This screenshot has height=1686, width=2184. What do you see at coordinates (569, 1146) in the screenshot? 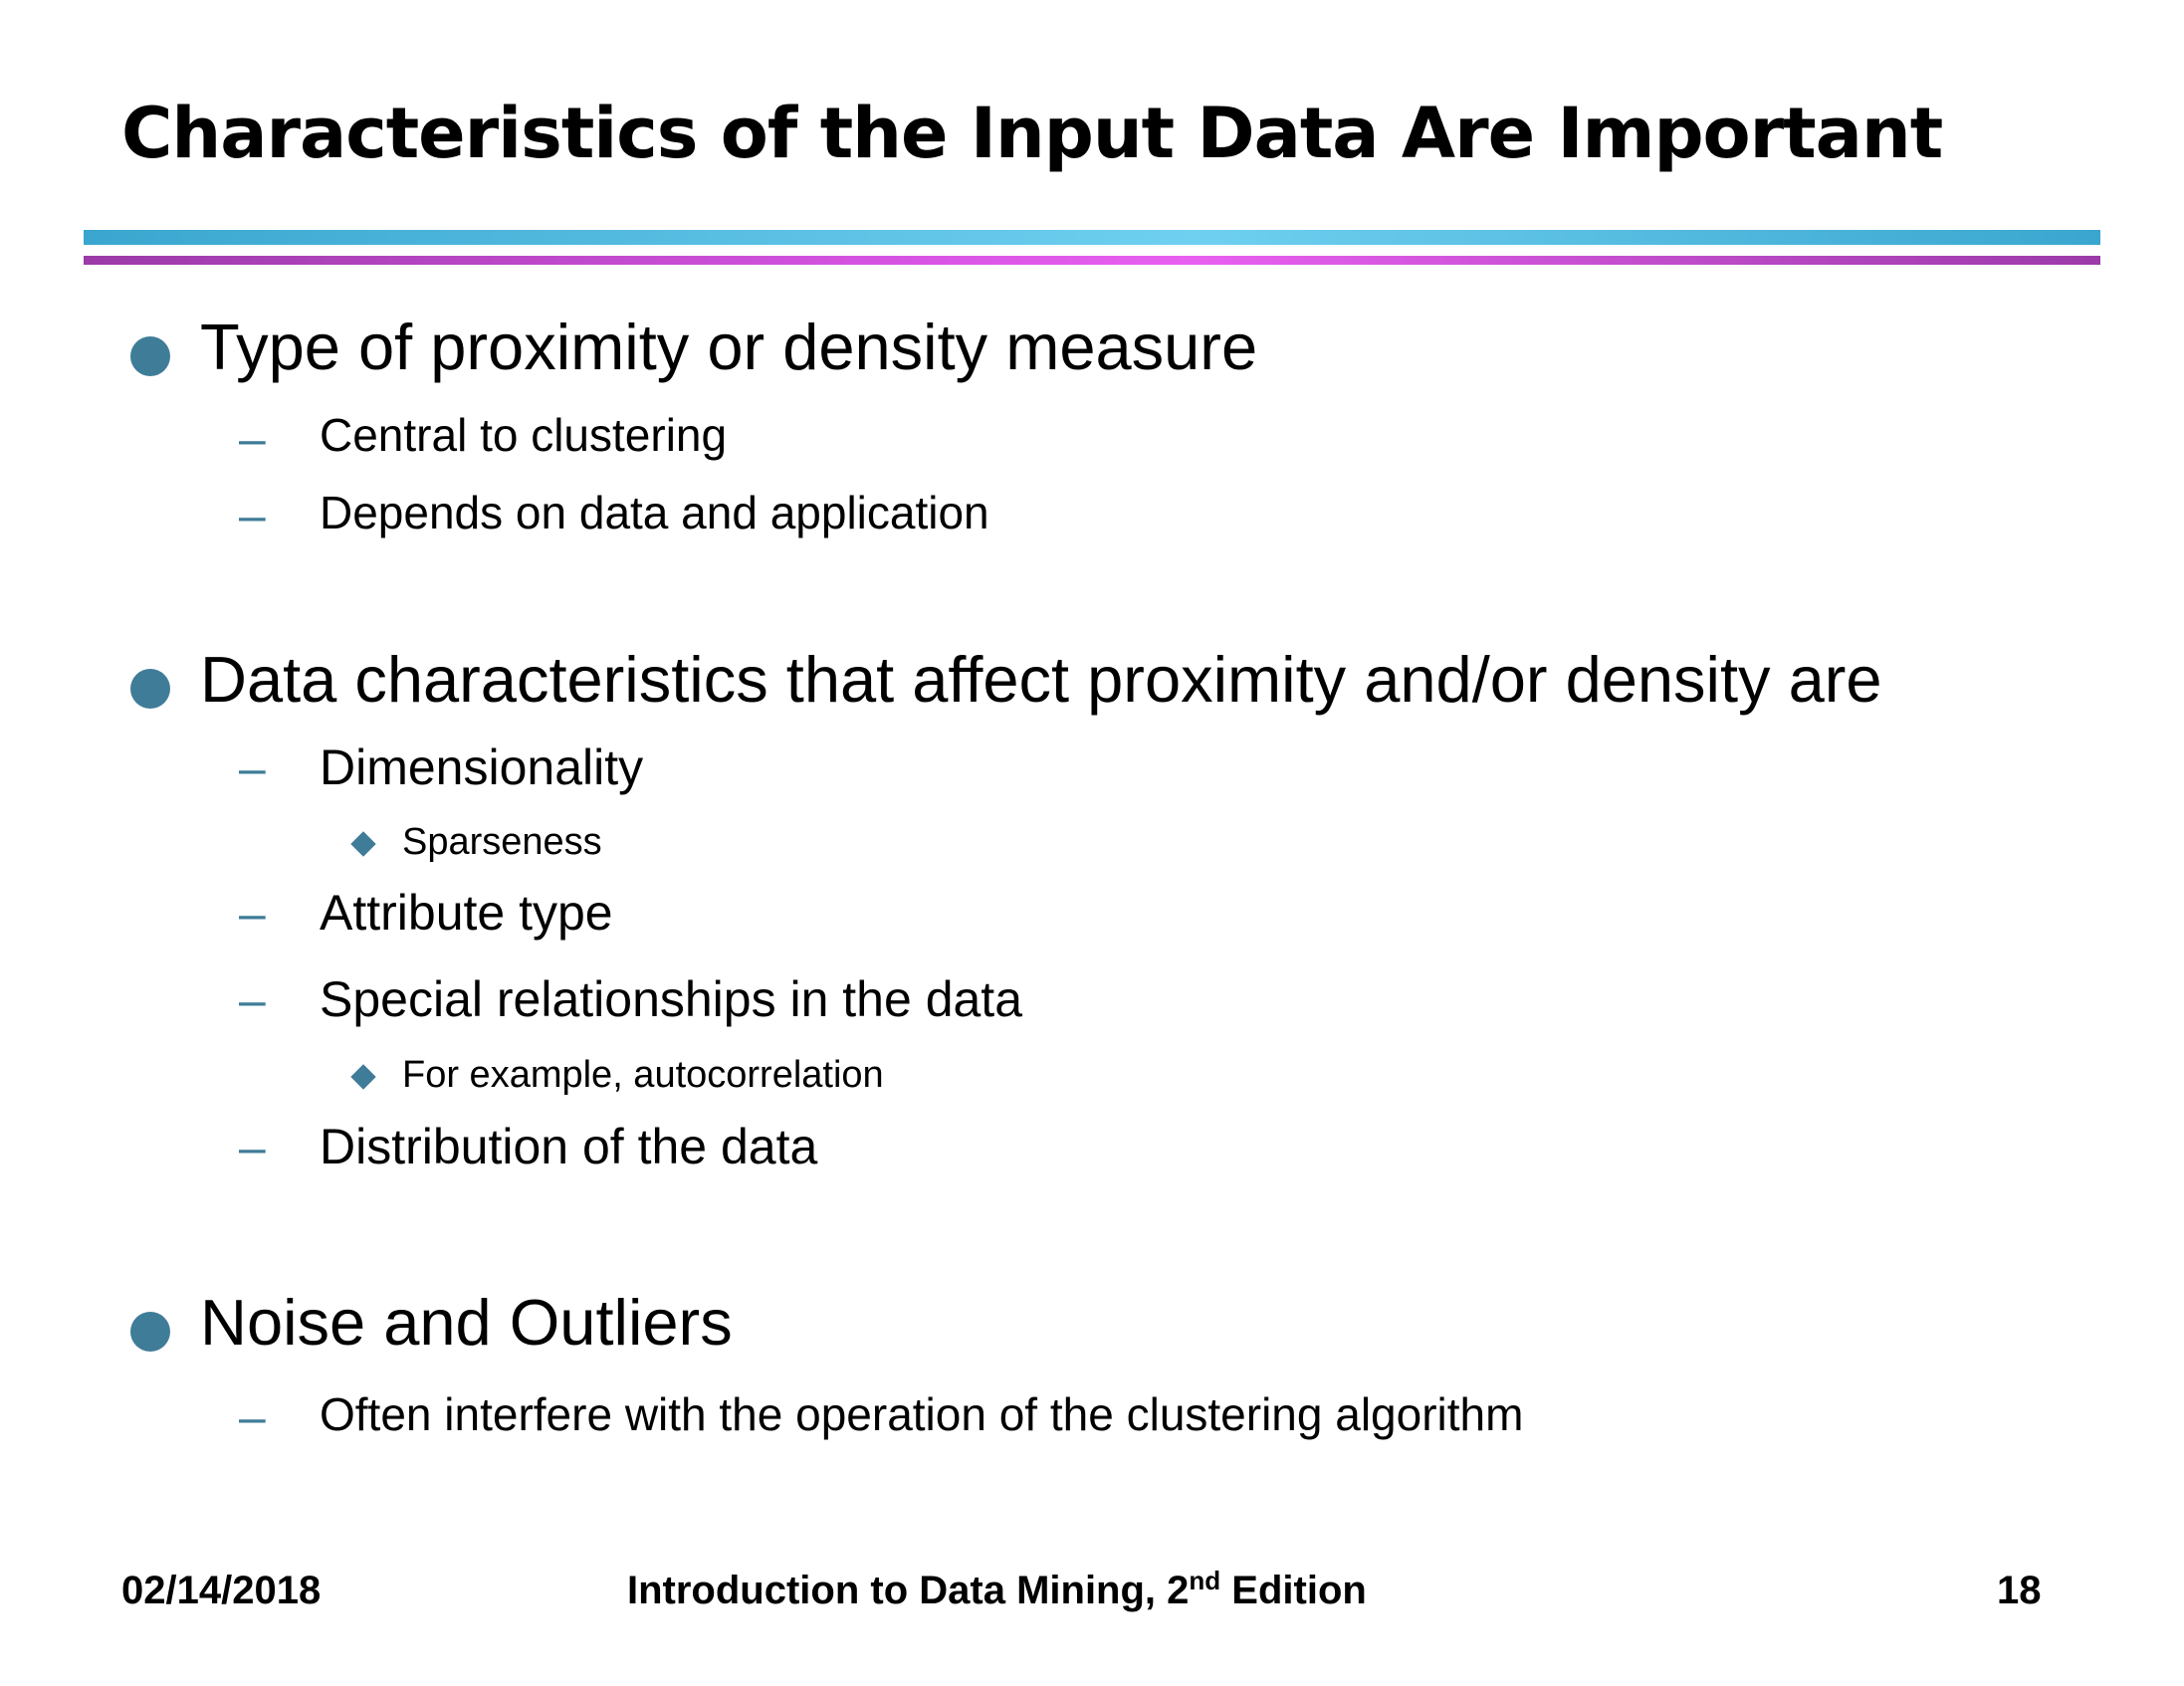
I see `sub-bullet-item: Distribution of the data` at bounding box center [569, 1146].